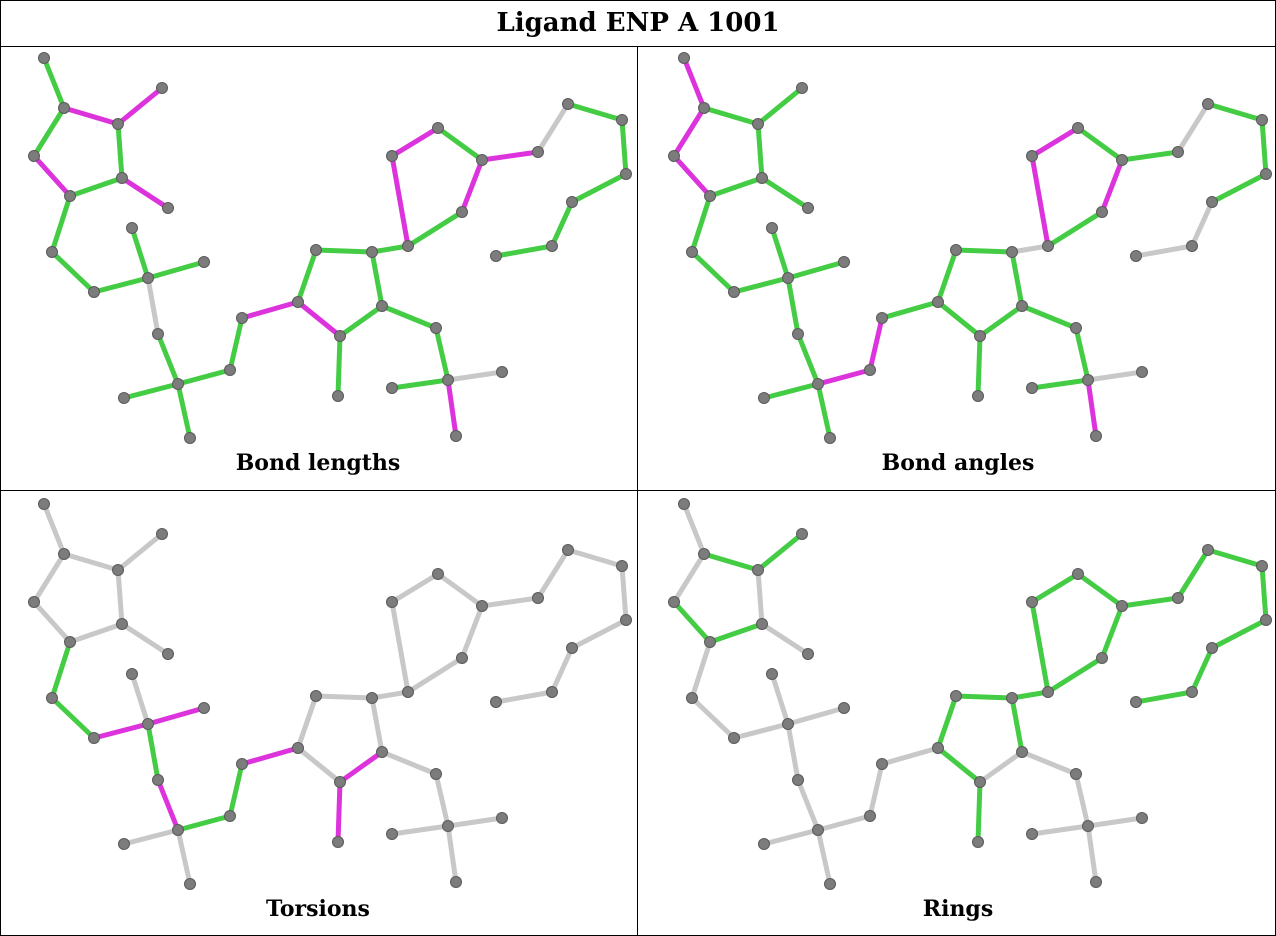 This screenshot has width=1276, height=936. Describe the element at coordinates (958, 909) in the screenshot. I see `caption-rings: Rings` at that location.